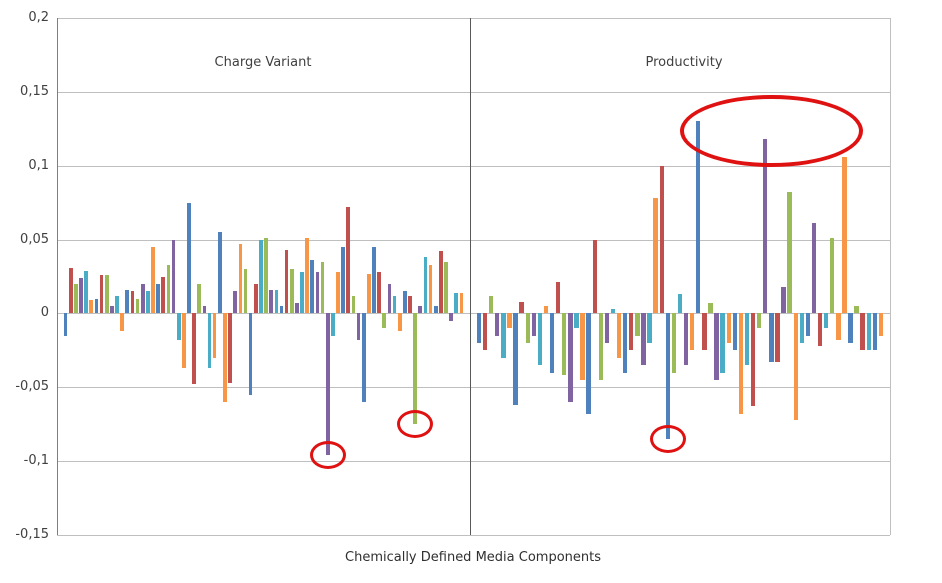  I want to click on y-tick-label: -0,05, so click(32, 387).